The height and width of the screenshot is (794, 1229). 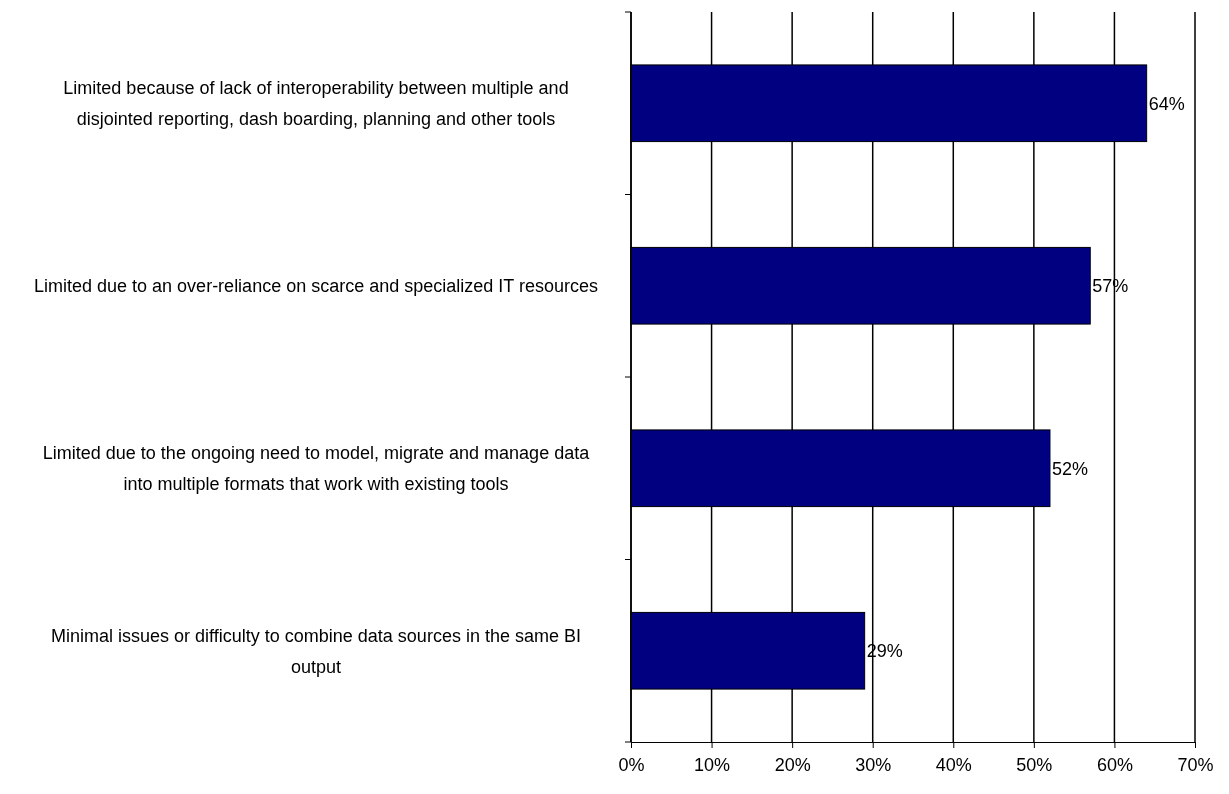 I want to click on x-tick-label: 60%, so click(x=1114, y=764).